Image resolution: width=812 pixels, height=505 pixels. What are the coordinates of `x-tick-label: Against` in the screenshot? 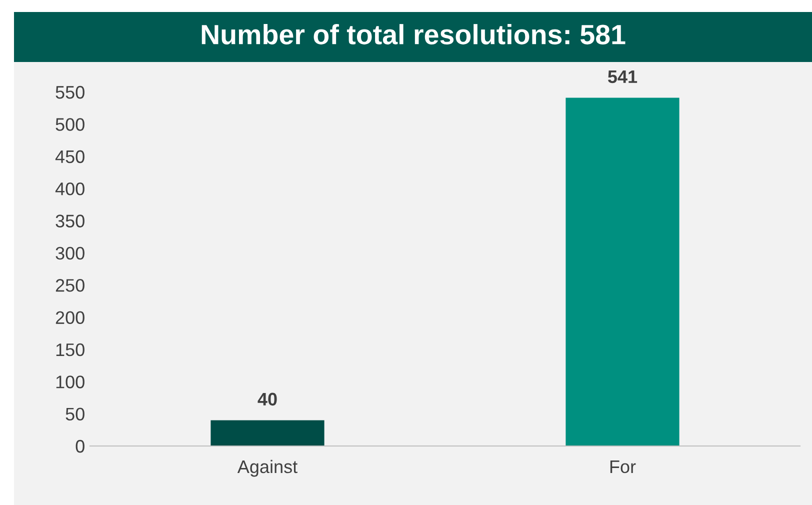 It's located at (267, 468).